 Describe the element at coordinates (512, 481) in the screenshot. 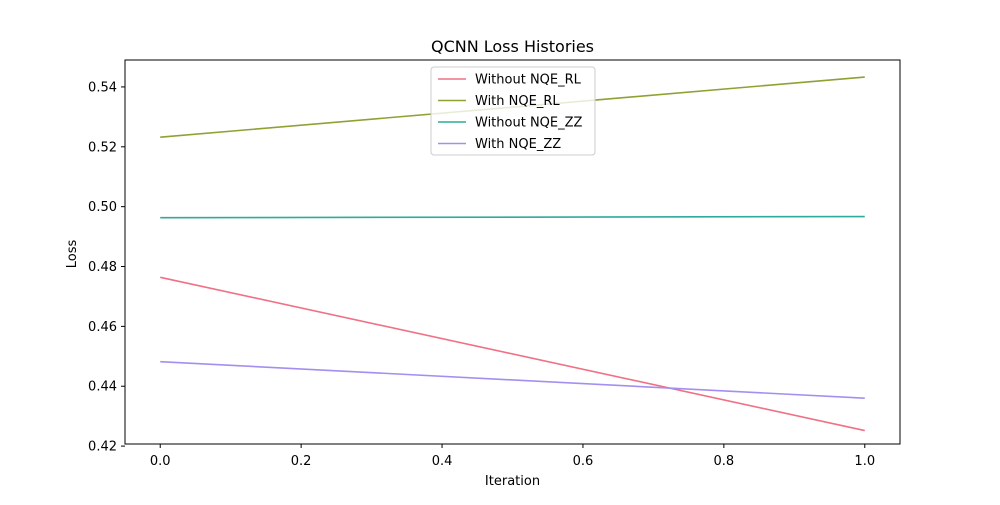

I see `x-axis-label: Iteration` at that location.